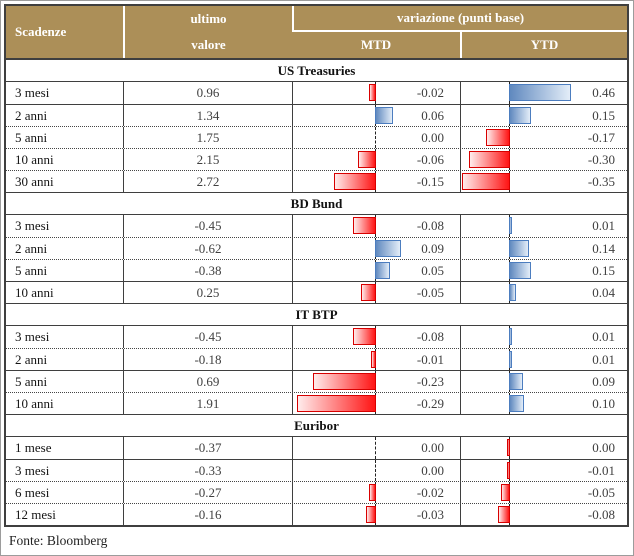  What do you see at coordinates (543, 292) in the screenshot?
I see `ytd-cell: 0.04` at bounding box center [543, 292].